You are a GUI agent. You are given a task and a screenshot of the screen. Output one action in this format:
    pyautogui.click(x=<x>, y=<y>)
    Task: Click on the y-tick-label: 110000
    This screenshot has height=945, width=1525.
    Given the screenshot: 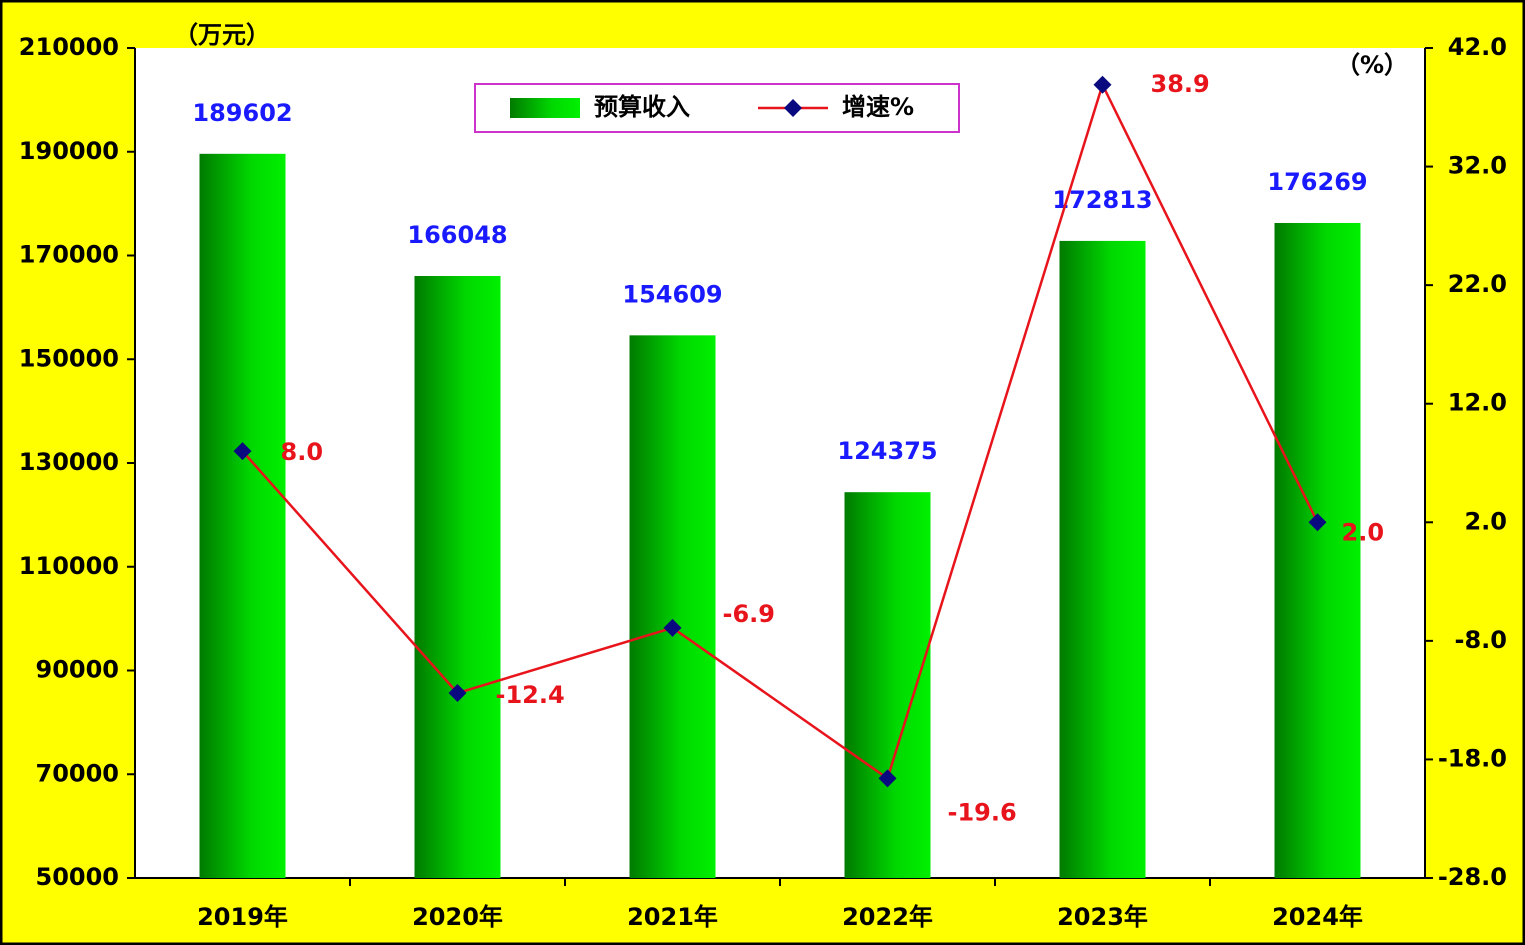 What is the action you would take?
    pyautogui.click(x=69, y=566)
    